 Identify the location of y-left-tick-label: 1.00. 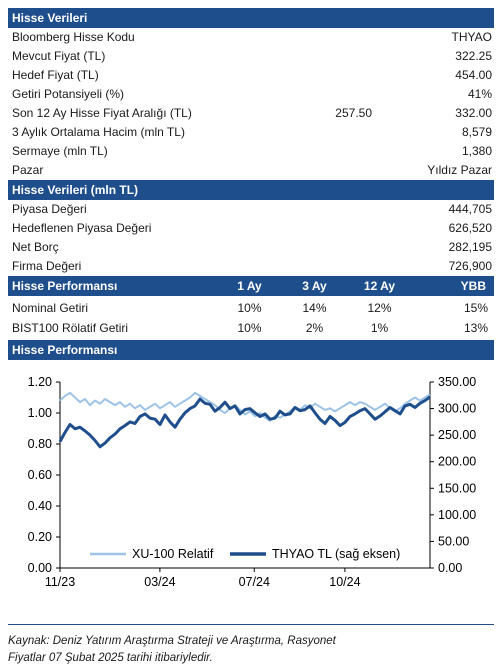
(40, 413).